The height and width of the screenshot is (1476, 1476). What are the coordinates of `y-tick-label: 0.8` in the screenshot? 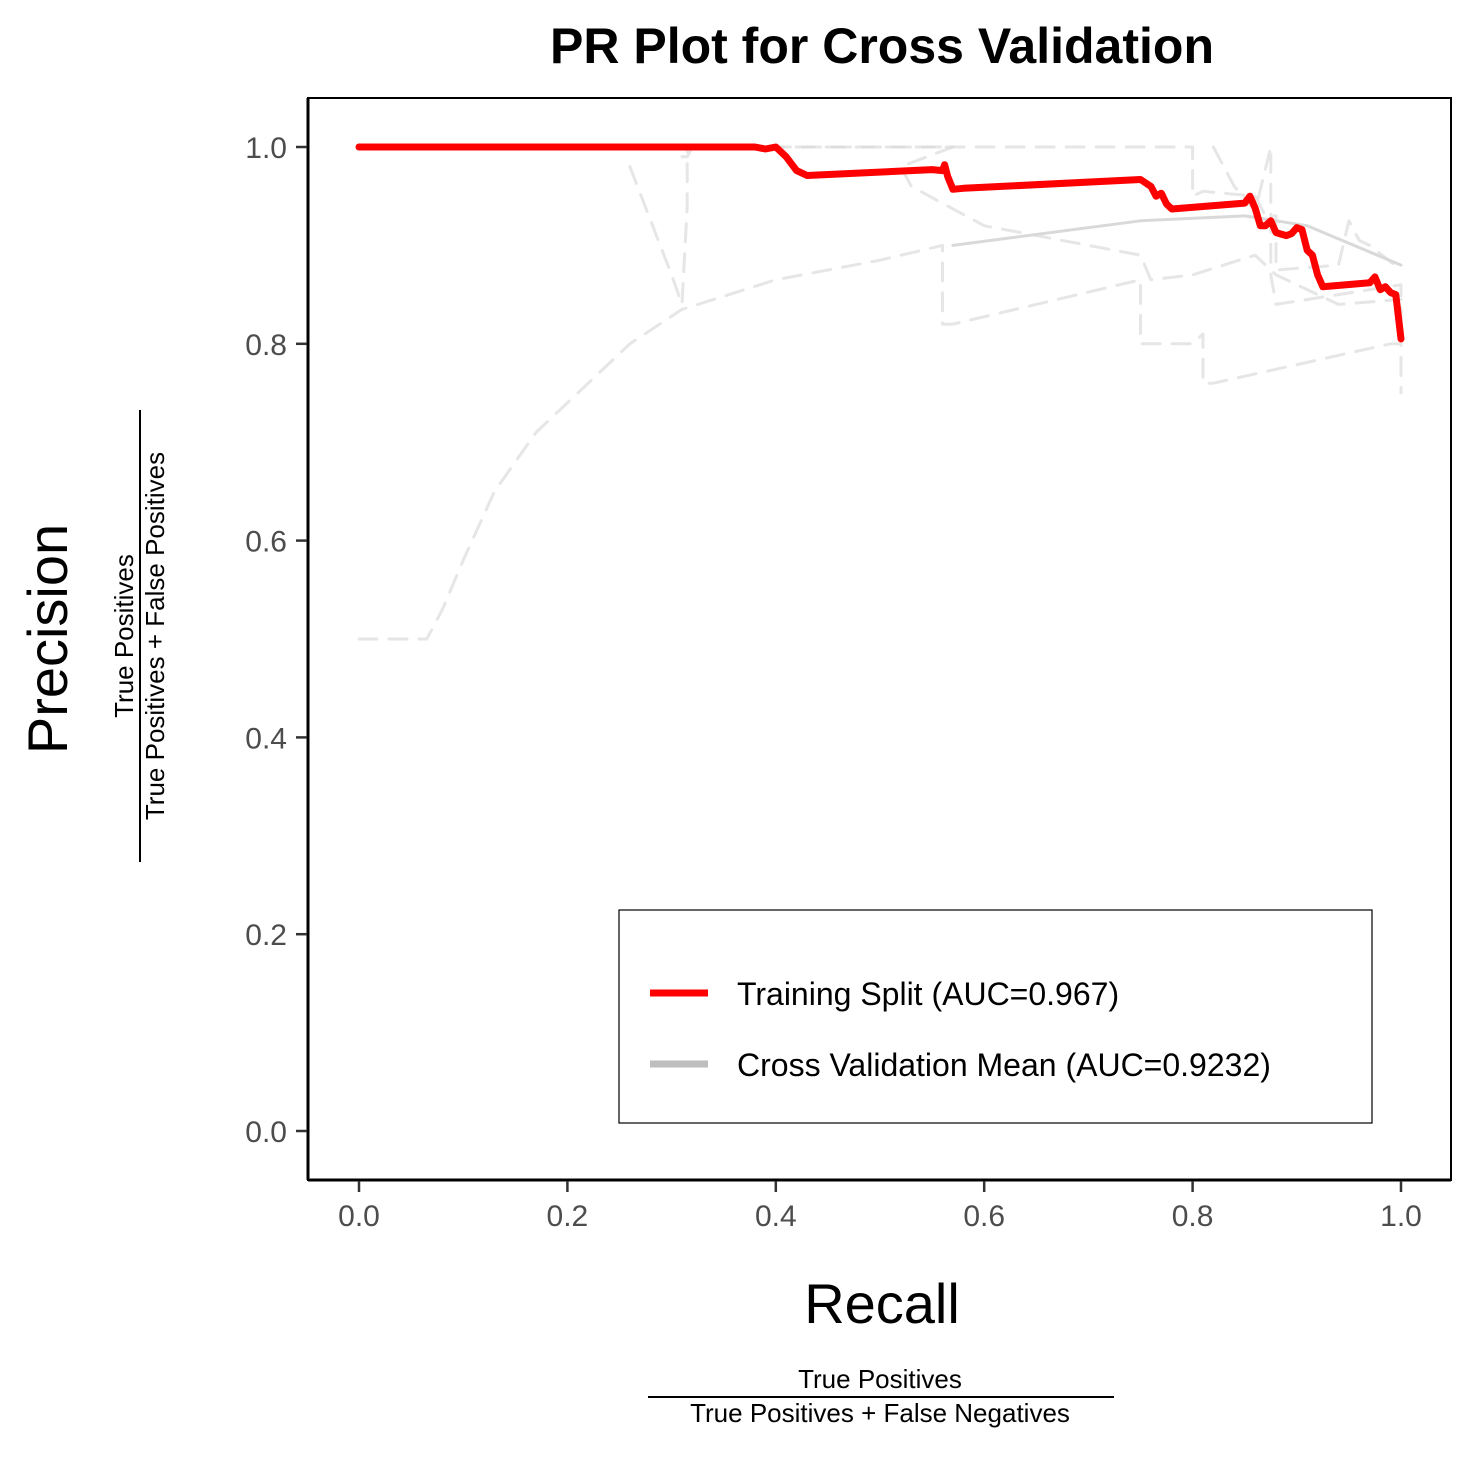 It's located at (266, 345).